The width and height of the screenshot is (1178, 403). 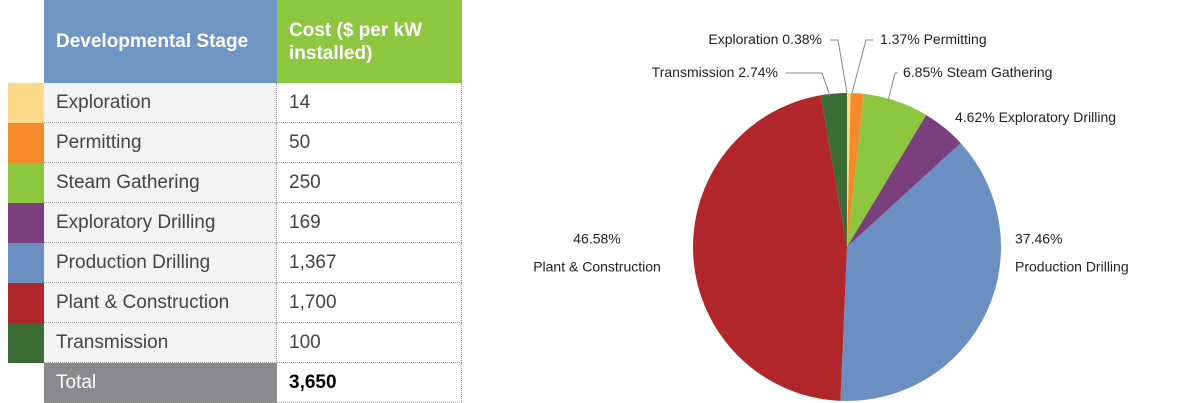 I want to click on table-row: Exploration 14, so click(x=235, y=103).